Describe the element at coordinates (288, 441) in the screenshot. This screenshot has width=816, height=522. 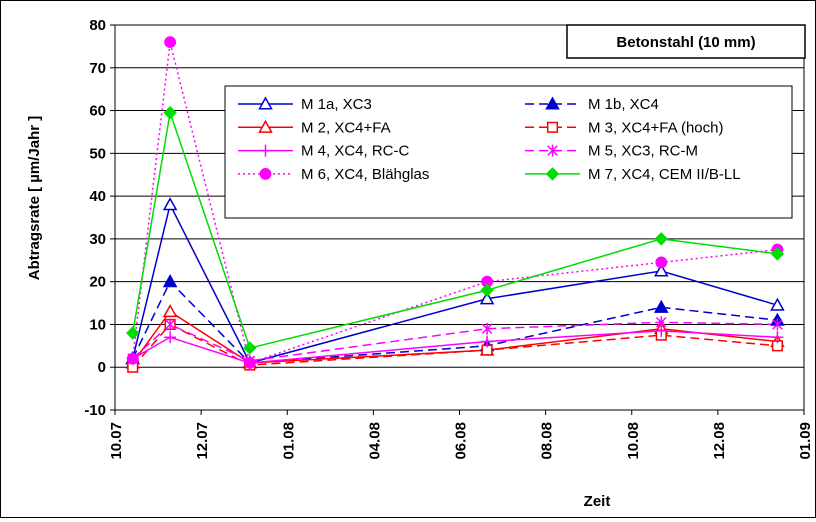
I see `x-tick-label: 01.08` at that location.